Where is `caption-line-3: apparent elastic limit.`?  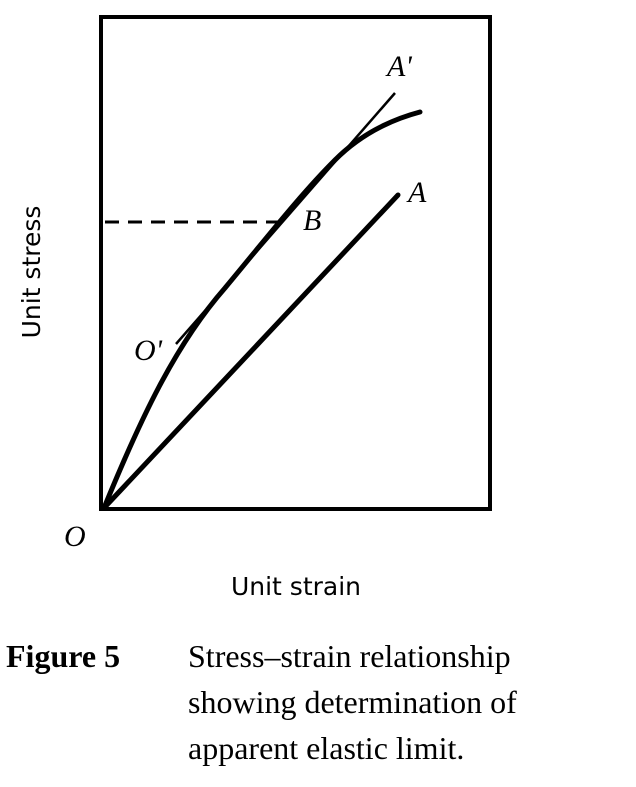
caption-line-3: apparent elastic limit. is located at coordinates (326, 748).